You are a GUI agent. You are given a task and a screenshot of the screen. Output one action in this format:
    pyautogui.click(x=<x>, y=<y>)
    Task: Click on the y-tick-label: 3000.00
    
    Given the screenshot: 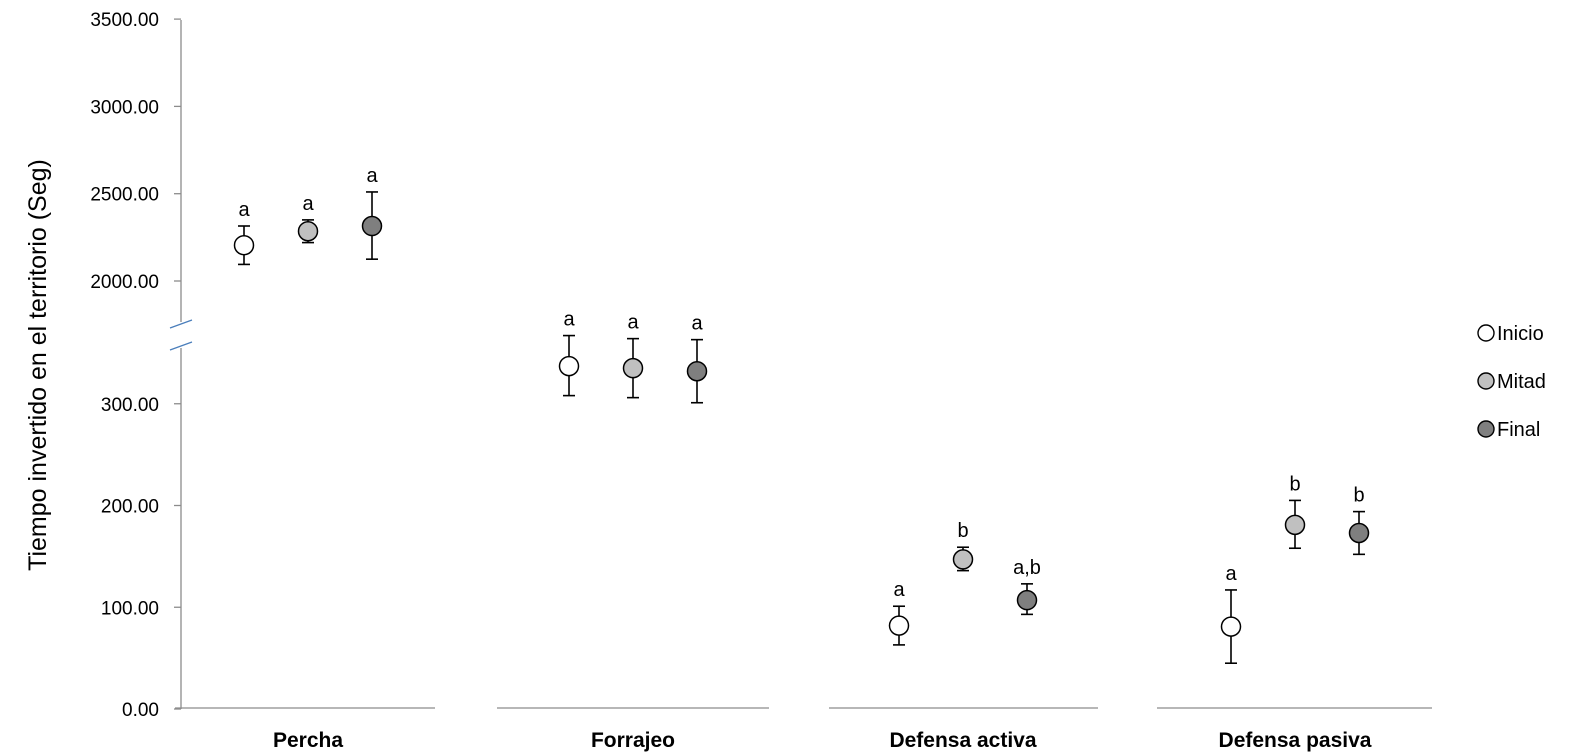 What is the action you would take?
    pyautogui.click(x=124, y=107)
    